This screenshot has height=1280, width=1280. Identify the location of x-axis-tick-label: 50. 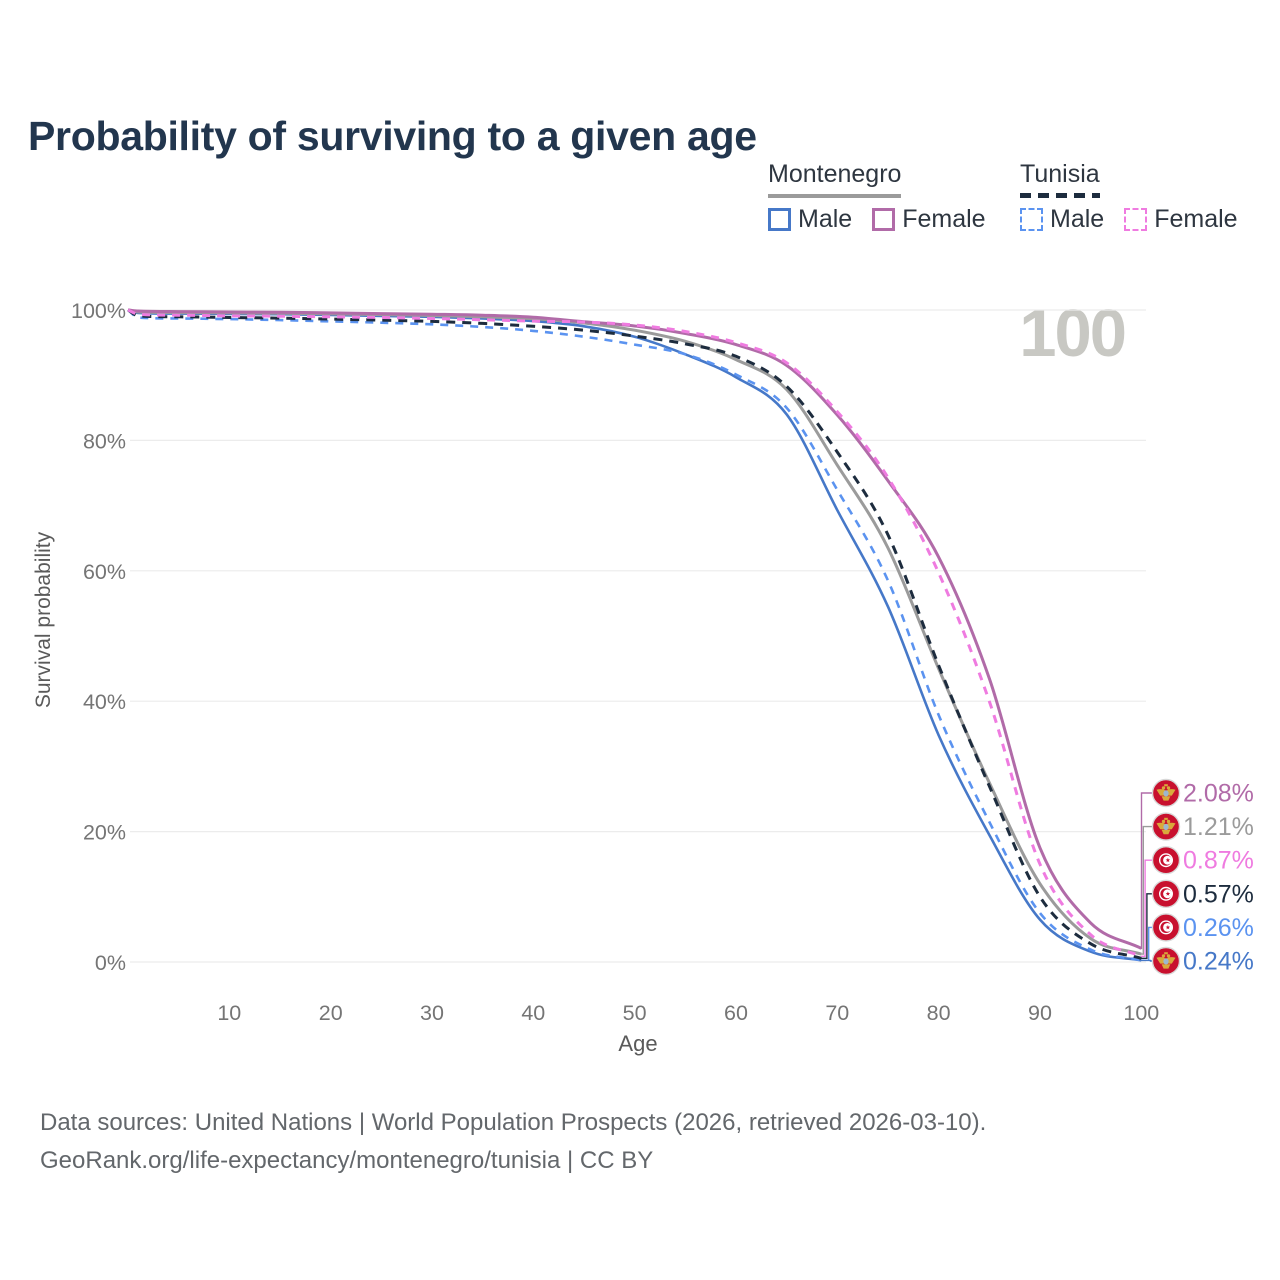
(635, 1013).